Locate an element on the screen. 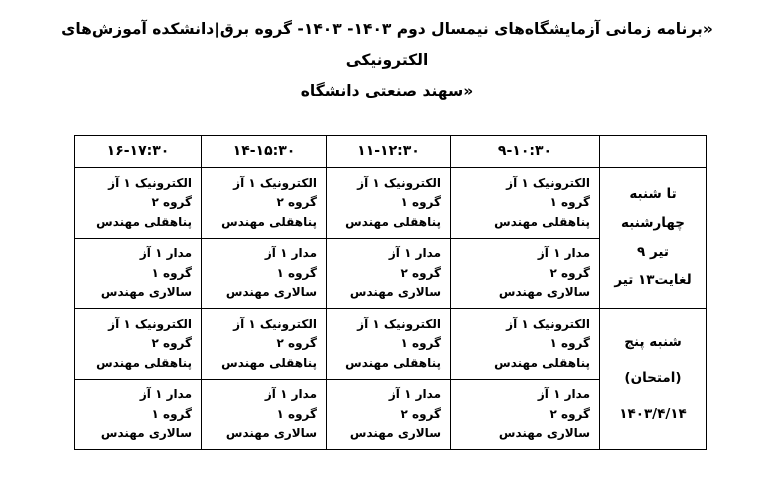 The width and height of the screenshot is (774, 489). day-line: پنج‎ شنبه is located at coordinates (653, 342).